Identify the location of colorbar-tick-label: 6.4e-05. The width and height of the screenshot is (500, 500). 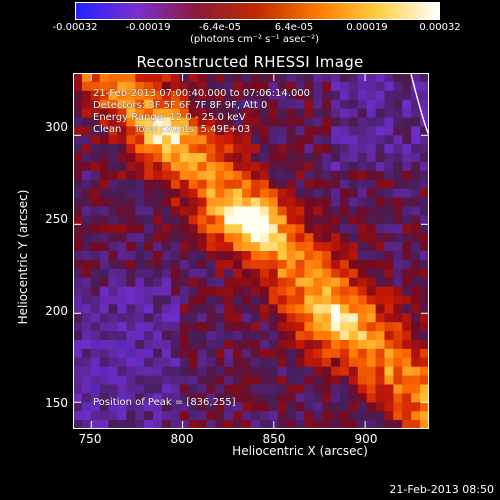
(294, 27).